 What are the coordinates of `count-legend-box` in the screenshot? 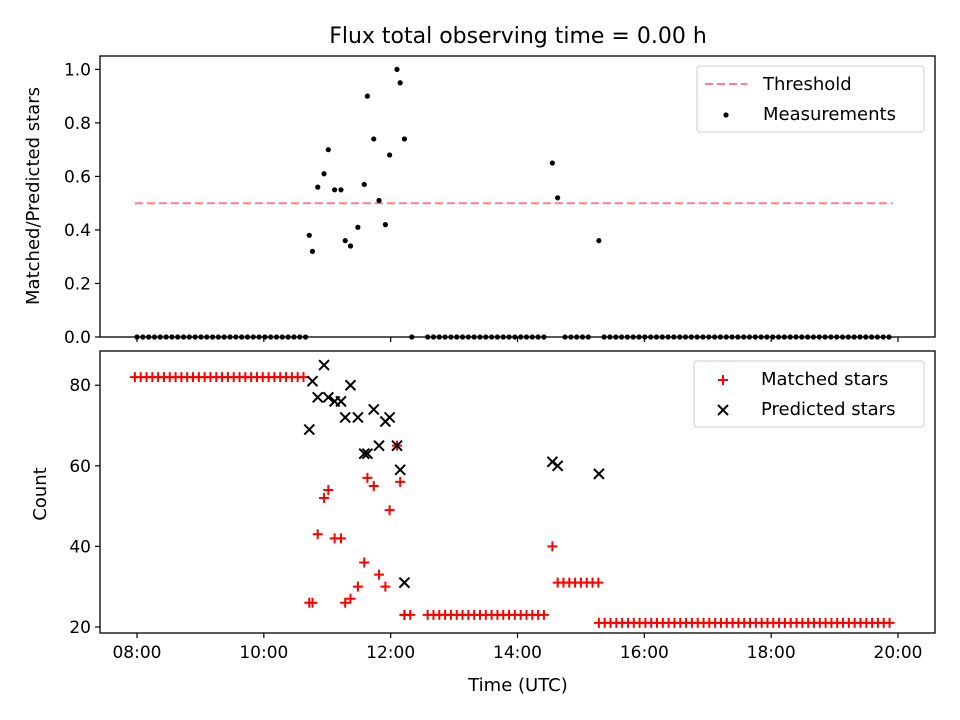 It's located at (809, 394).